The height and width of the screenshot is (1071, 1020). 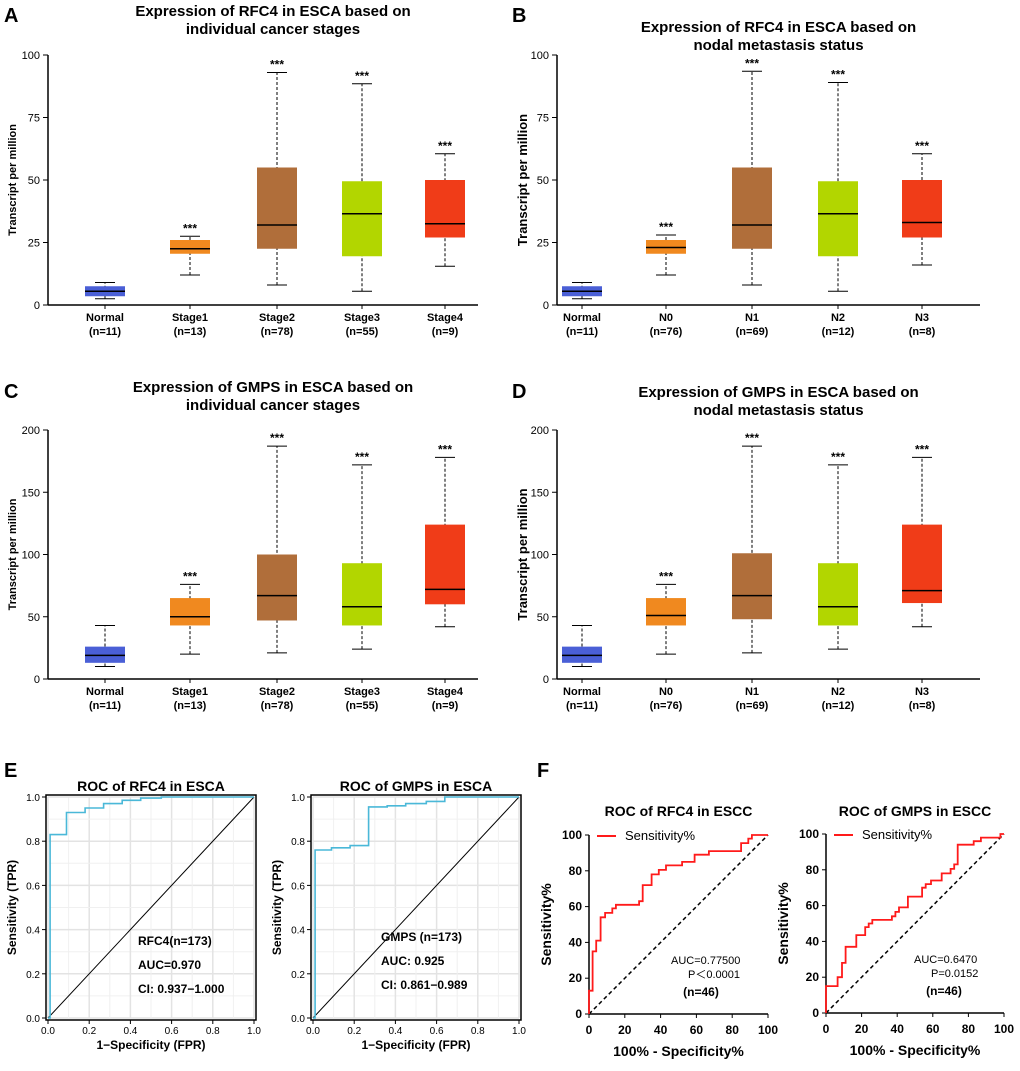 What do you see at coordinates (666, 612) in the screenshot?
I see `box-N0` at bounding box center [666, 612].